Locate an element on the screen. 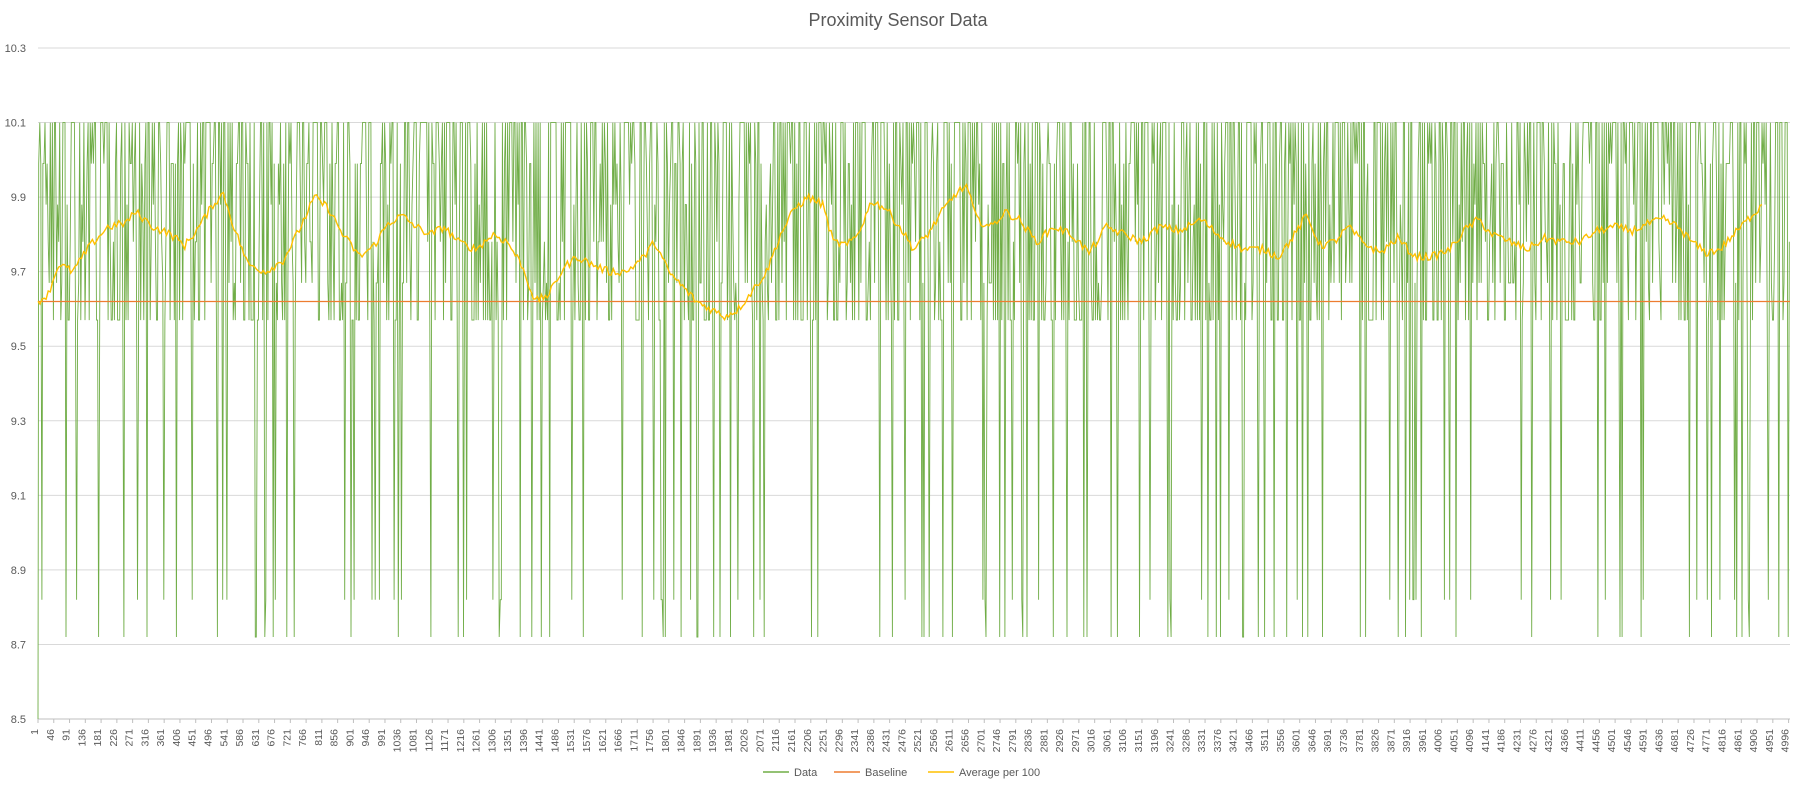 This screenshot has width=1797, height=794. x-tick-label: 4051 is located at coordinates (1454, 741).